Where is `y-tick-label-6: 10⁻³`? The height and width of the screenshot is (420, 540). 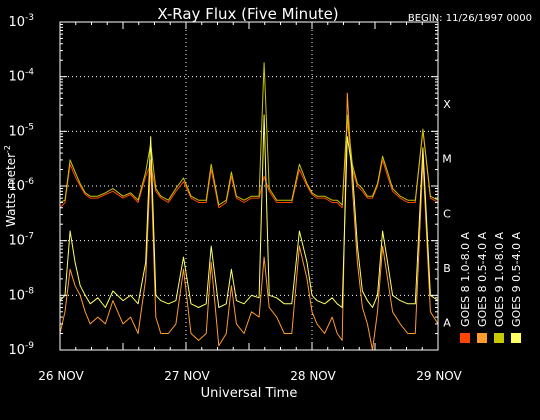 y-tick-label-6: 10⁻³ is located at coordinates (21, 21).